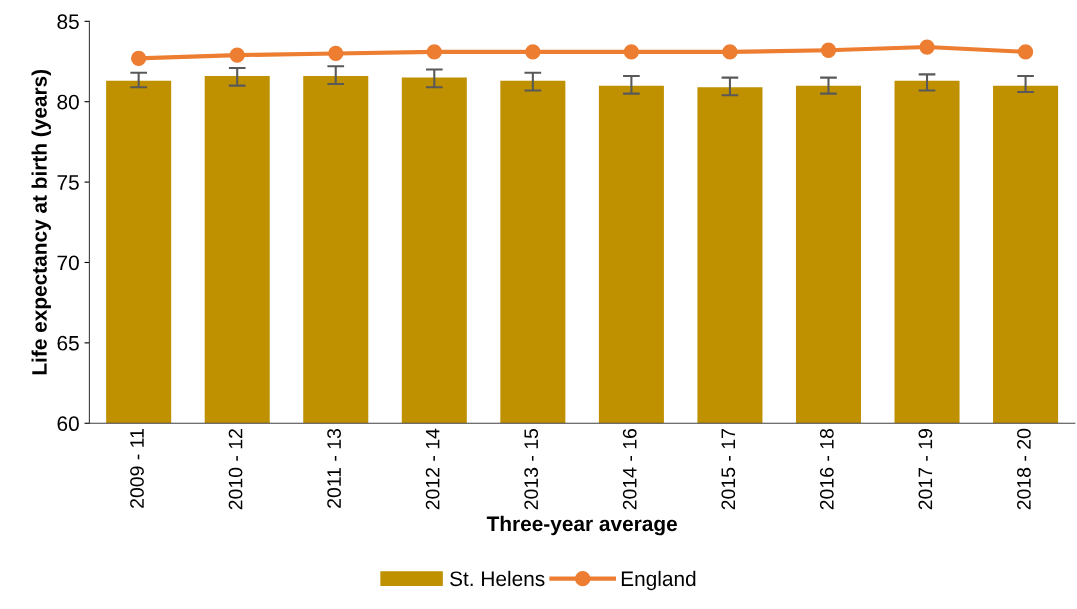  I want to click on y-tick-label: 65, so click(68, 343).